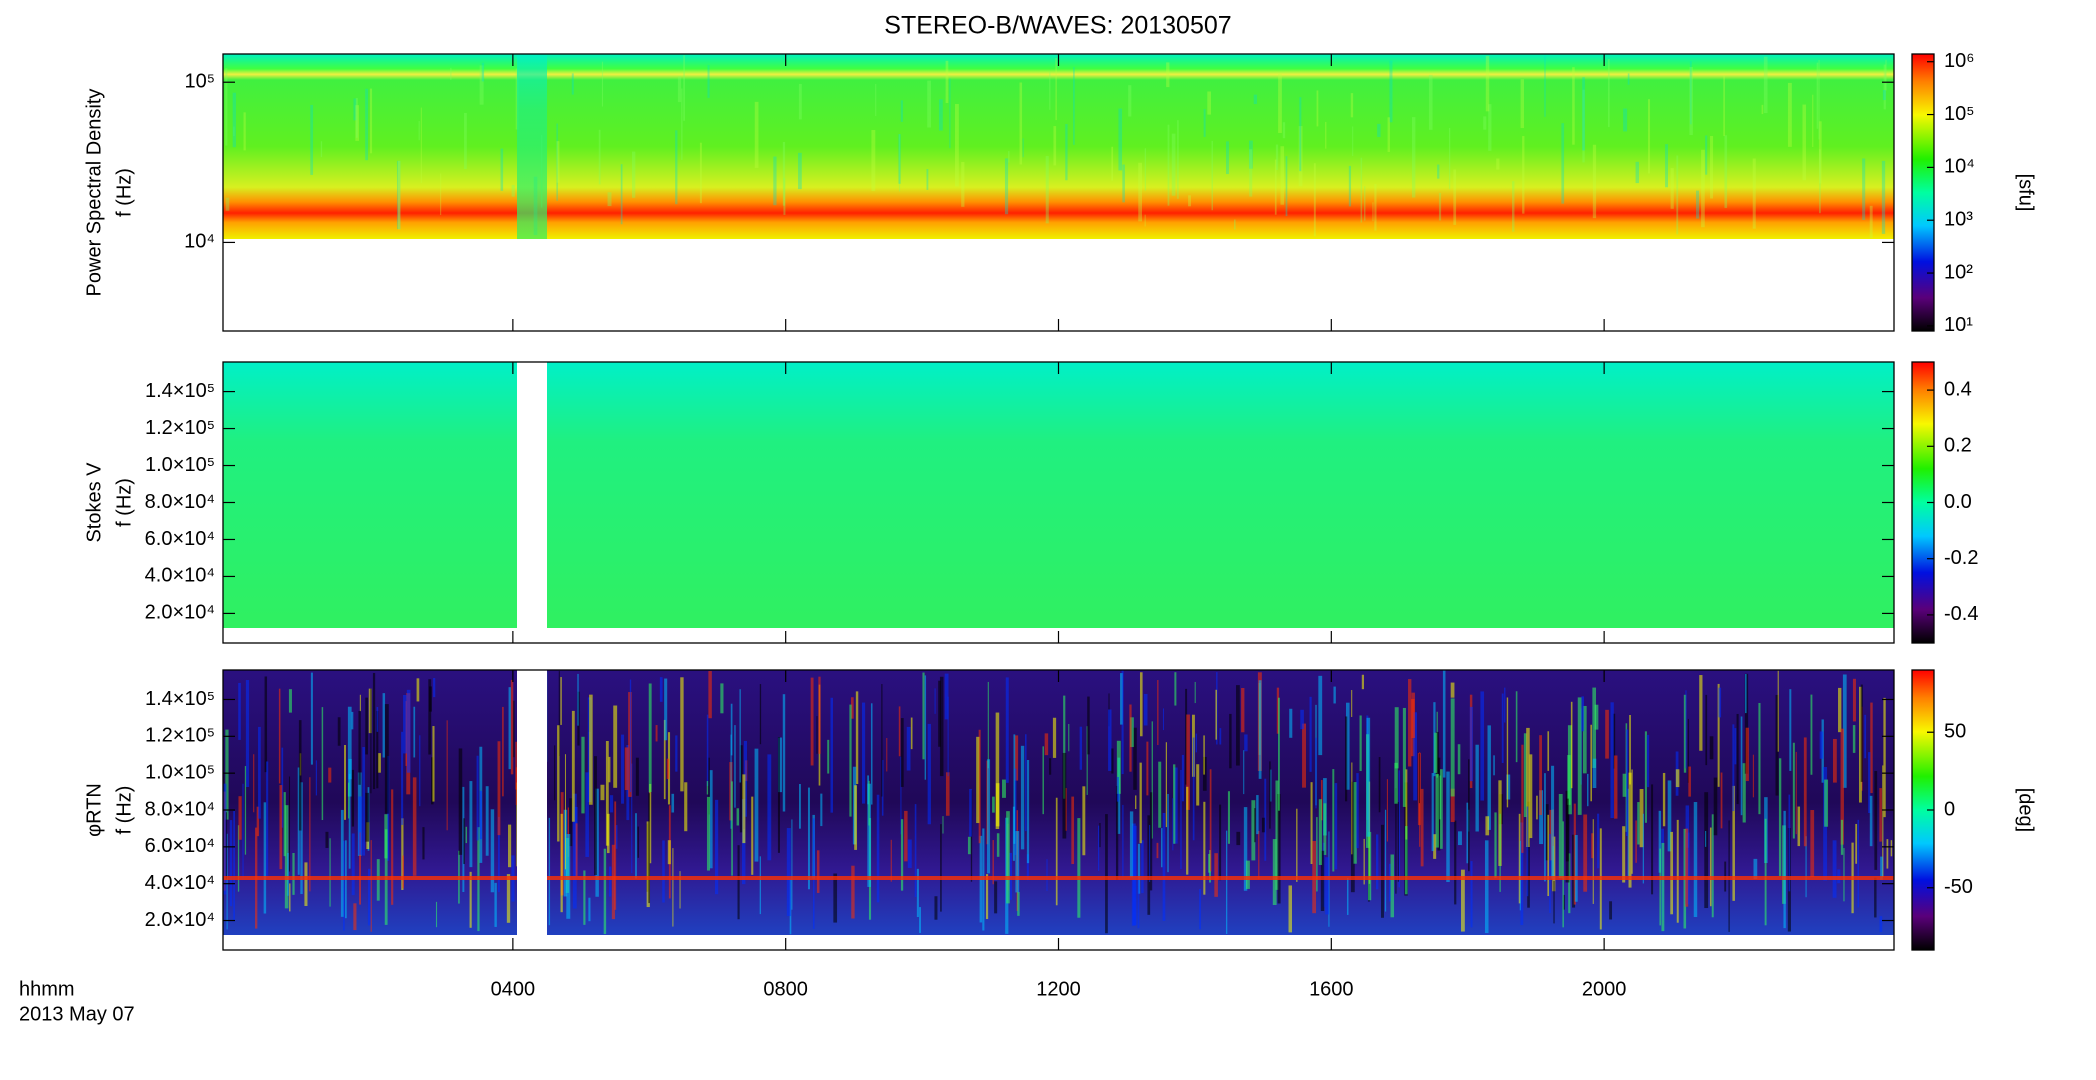  Describe the element at coordinates (1058, 989) in the screenshot. I see `x-tick-label: 1200` at that location.